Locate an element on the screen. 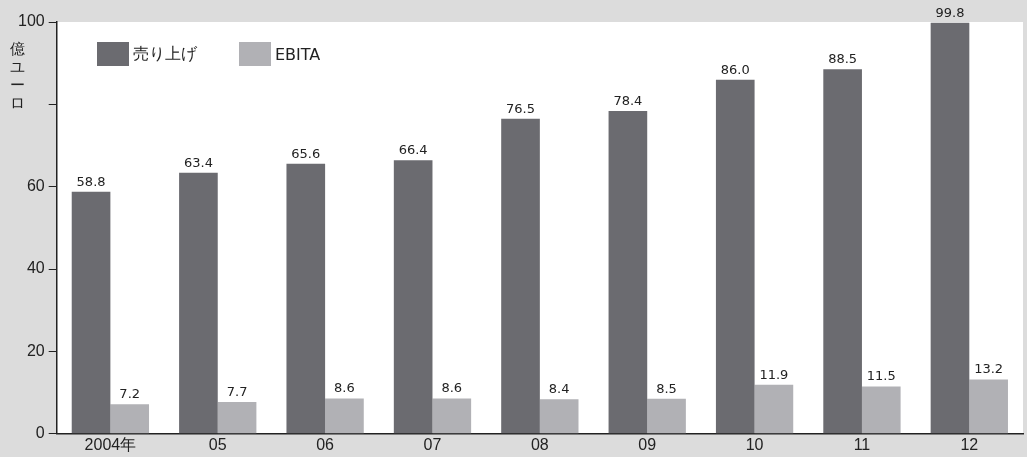 This screenshot has height=457, width=1027. y-tick-label: 60 is located at coordinates (35, 186).